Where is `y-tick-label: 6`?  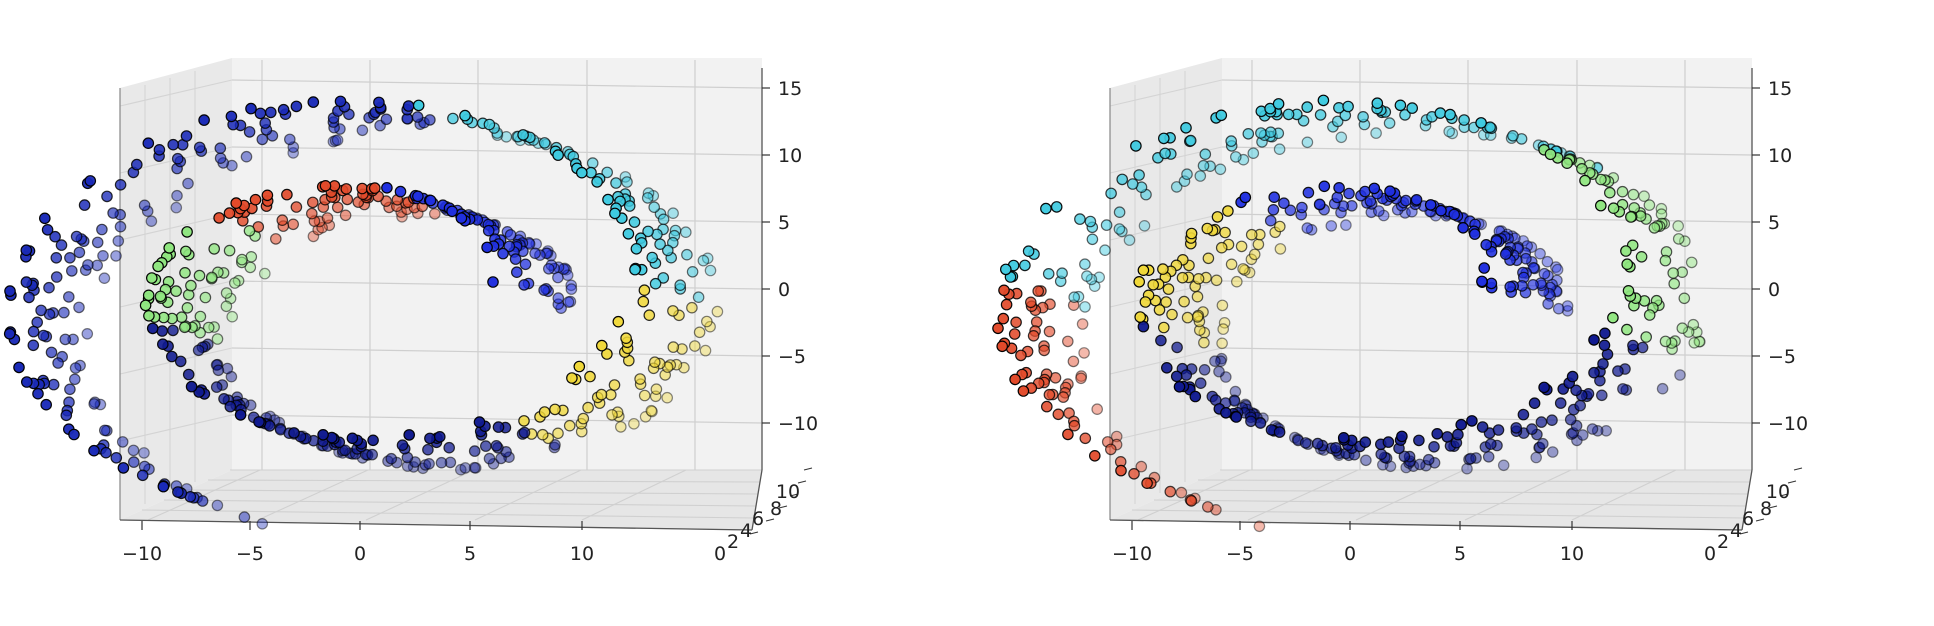
y-tick-label: 6 is located at coordinates (1748, 519).